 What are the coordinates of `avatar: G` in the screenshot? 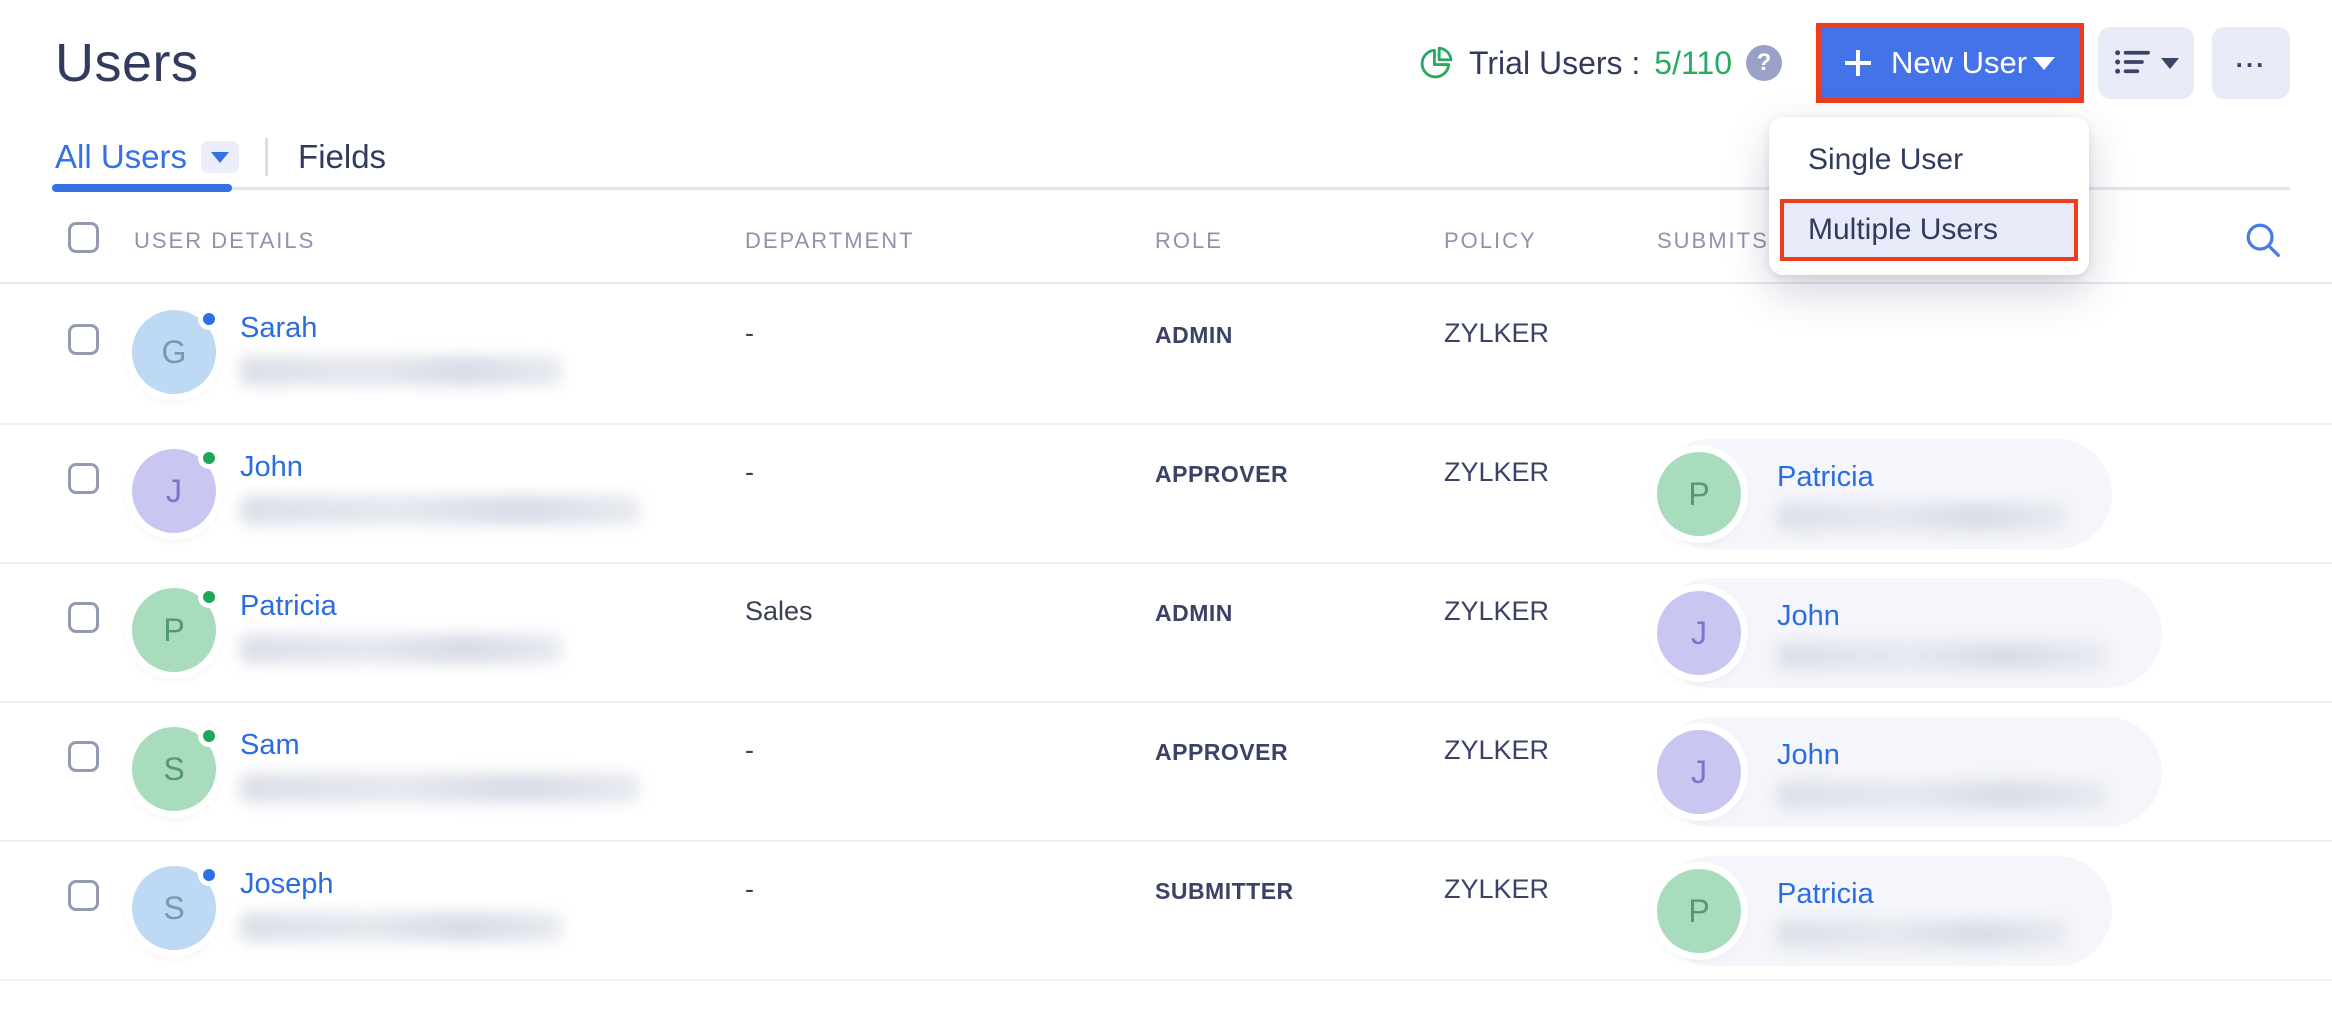 It's located at (176, 351).